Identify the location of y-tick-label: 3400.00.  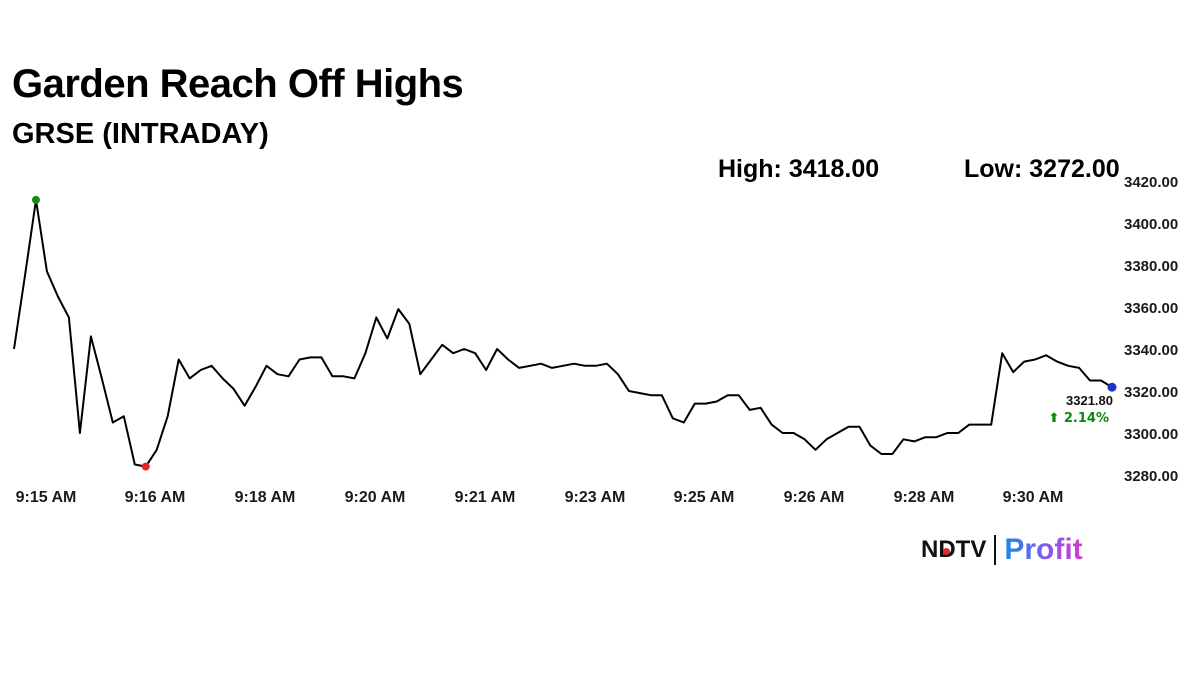
(1151, 224).